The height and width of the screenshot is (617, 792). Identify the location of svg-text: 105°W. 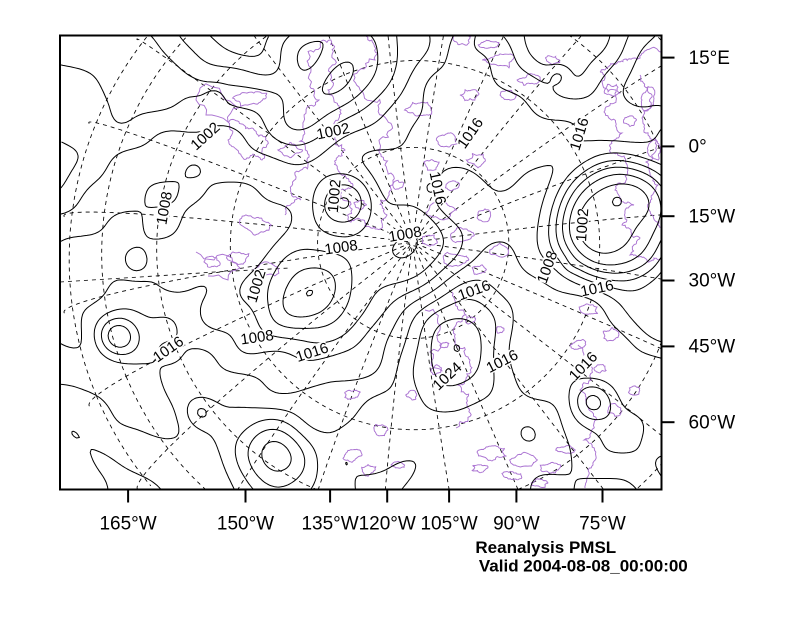
(448, 524).